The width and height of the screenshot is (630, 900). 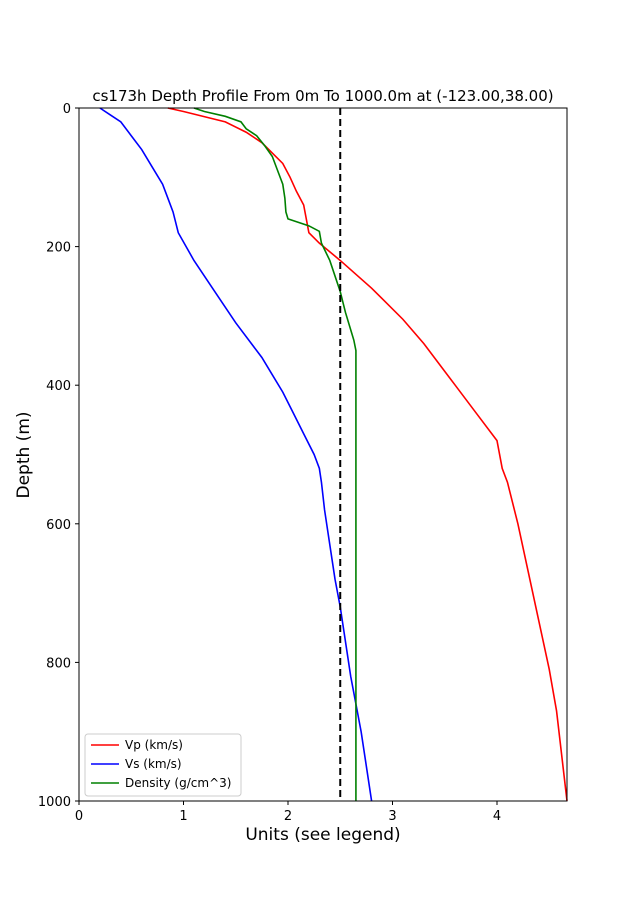 What do you see at coordinates (58, 248) in the screenshot?
I see `y-tick-label: 200` at bounding box center [58, 248].